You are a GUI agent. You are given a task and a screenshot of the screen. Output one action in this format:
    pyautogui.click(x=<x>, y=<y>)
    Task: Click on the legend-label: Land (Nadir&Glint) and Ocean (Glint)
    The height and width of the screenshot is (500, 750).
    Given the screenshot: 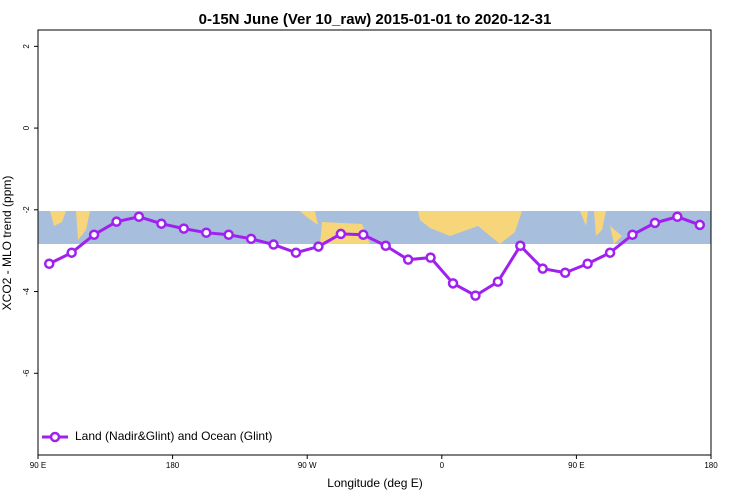 What is the action you would take?
    pyautogui.click(x=173, y=436)
    